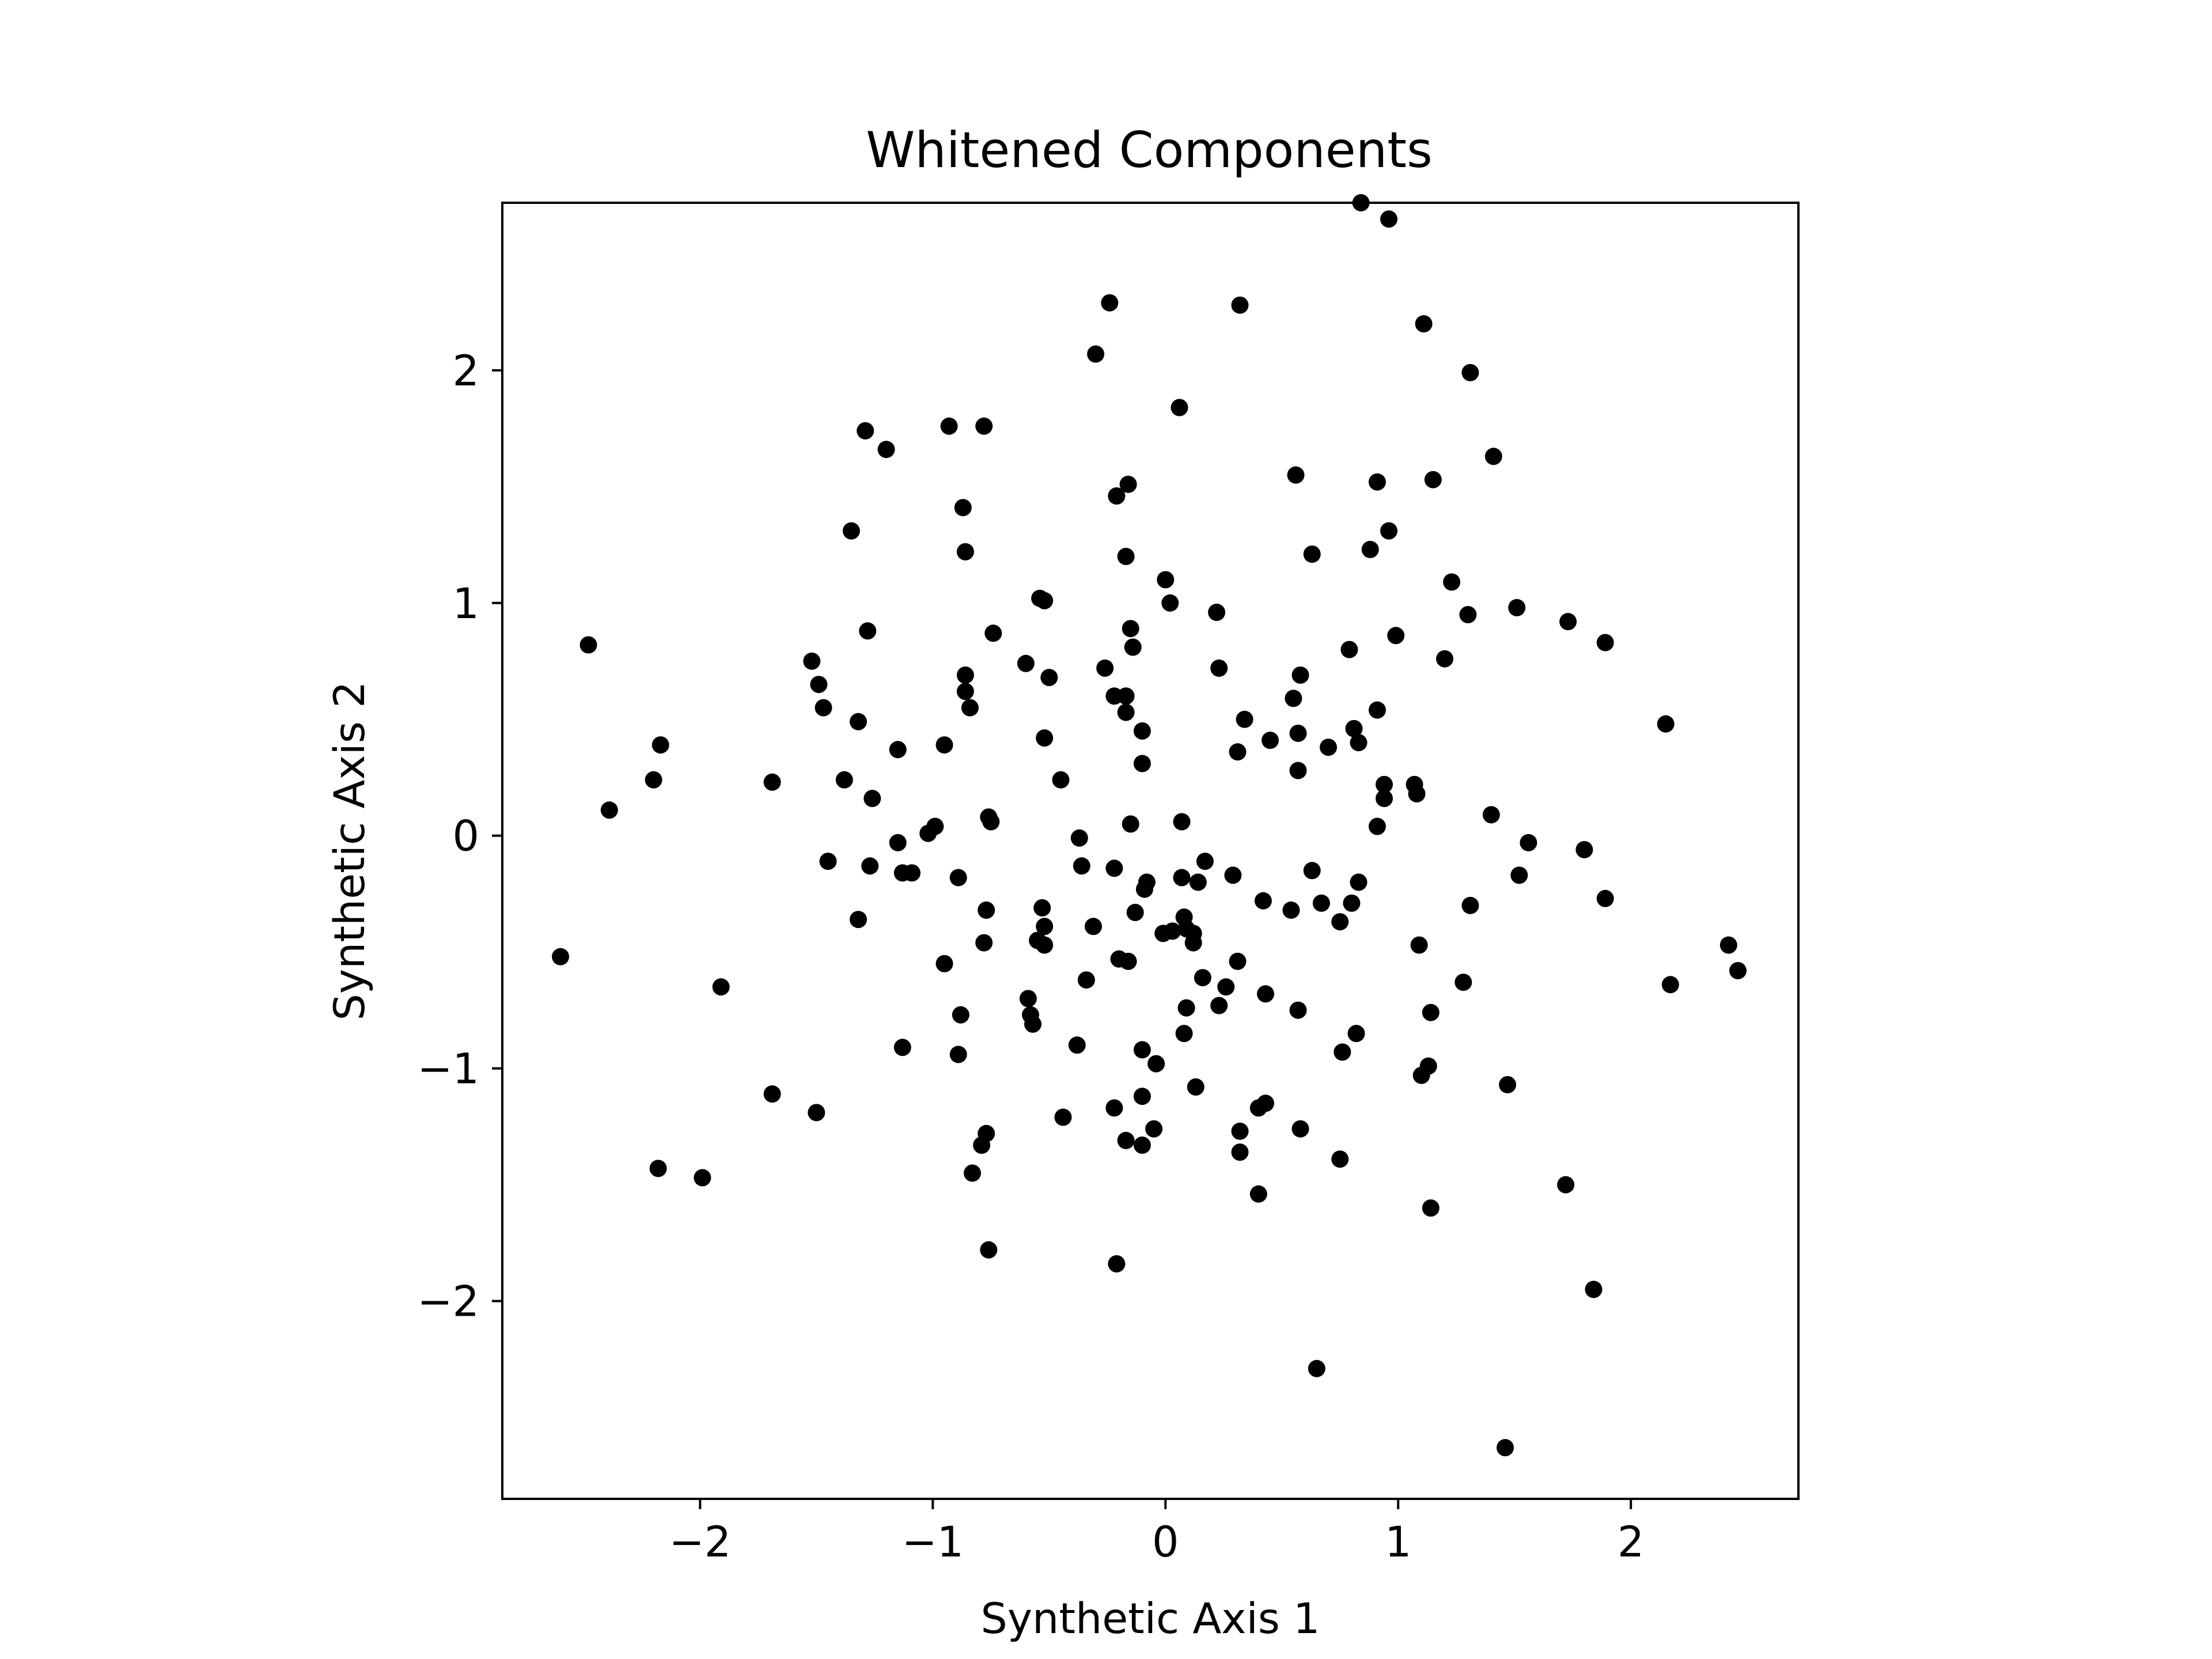  Describe the element at coordinates (448, 1069) in the screenshot. I see `y-tick-label: −1` at that location.